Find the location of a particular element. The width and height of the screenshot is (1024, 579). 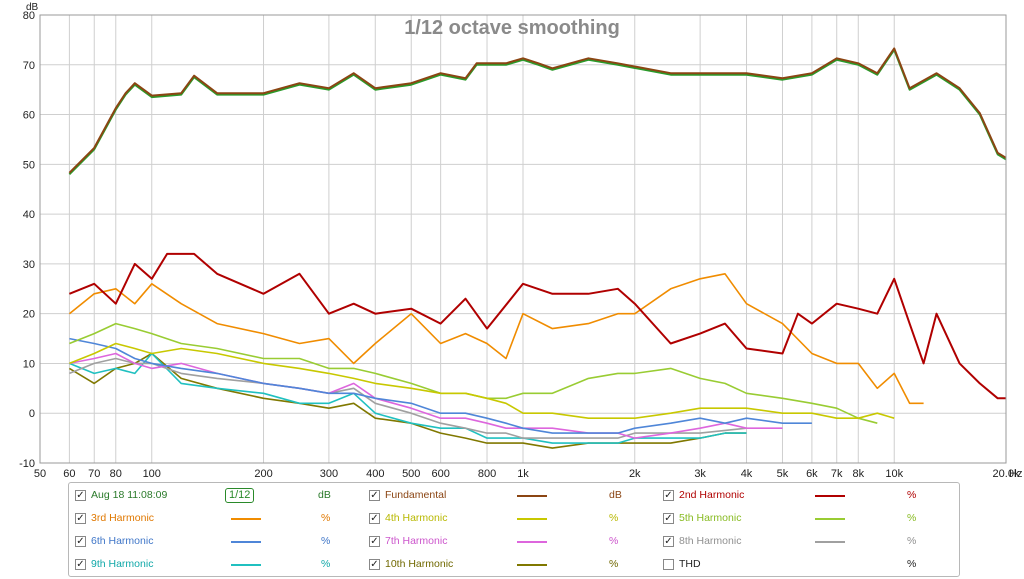

2nd-harmonic-unit: % is located at coordinates (912, 495).